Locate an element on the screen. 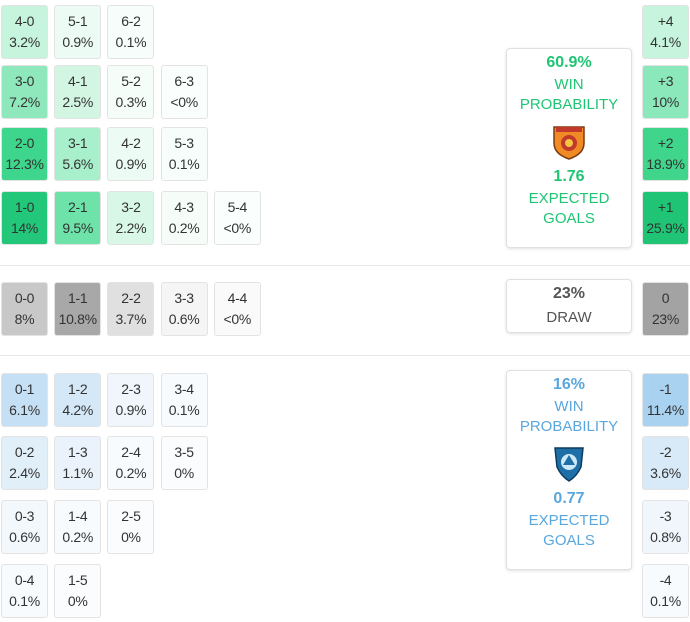 This screenshot has height=622, width=690. probability: 4.1% is located at coordinates (665, 42).